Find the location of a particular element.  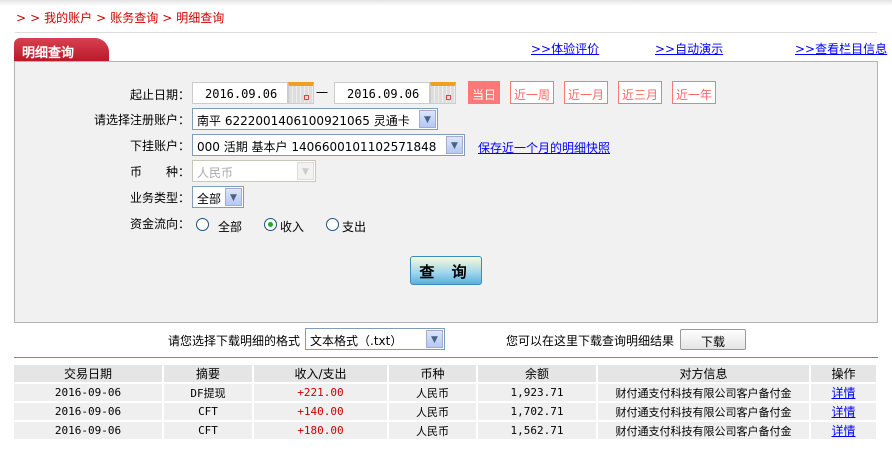

auto-demo-link: >>自动演示 is located at coordinates (689, 49).